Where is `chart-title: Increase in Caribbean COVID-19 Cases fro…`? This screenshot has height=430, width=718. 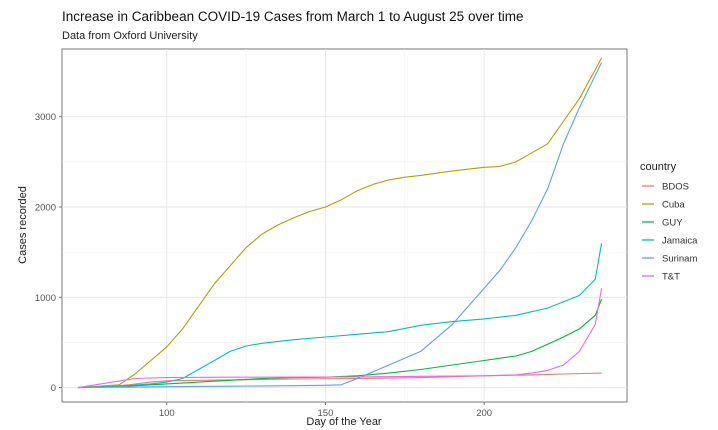 chart-title: Increase in Caribbean COVID-19 Cases fro… is located at coordinates (293, 16).